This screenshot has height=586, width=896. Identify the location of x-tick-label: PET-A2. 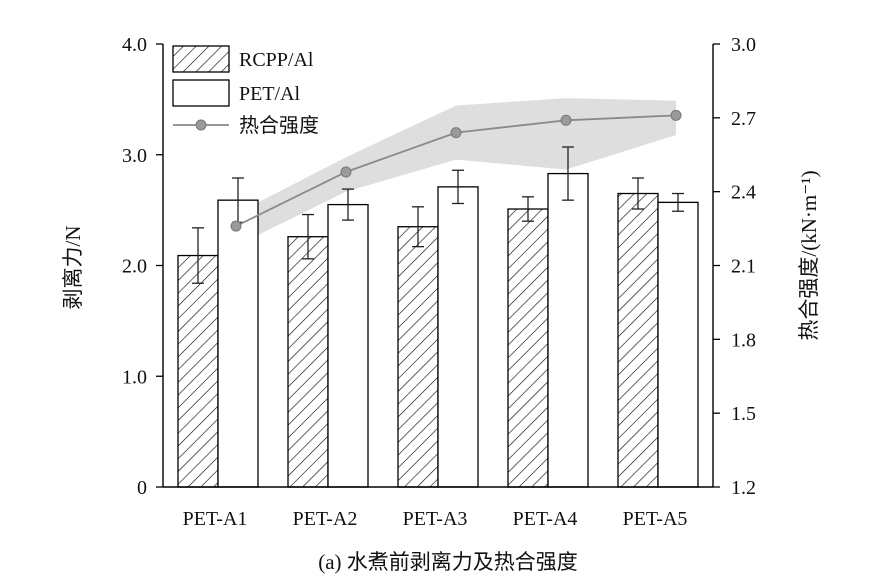
(325, 519).